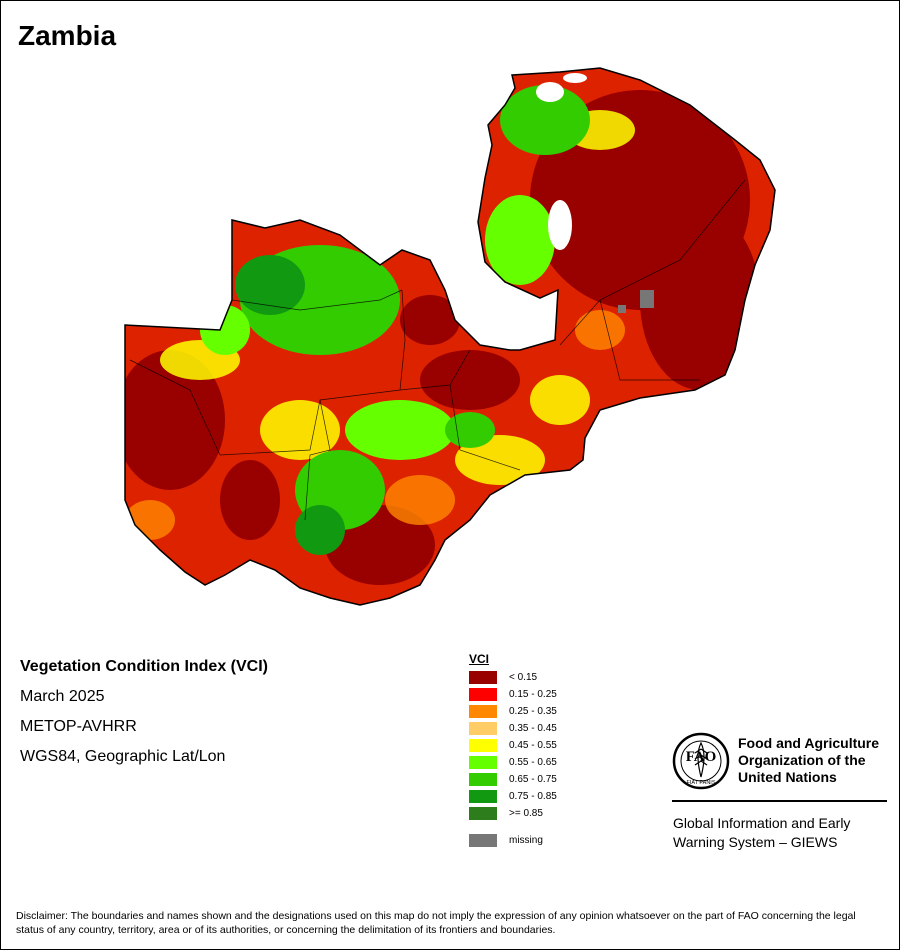  Describe the element at coordinates (802, 760) in the screenshot. I see `organization-name-line: Organization of the` at that location.